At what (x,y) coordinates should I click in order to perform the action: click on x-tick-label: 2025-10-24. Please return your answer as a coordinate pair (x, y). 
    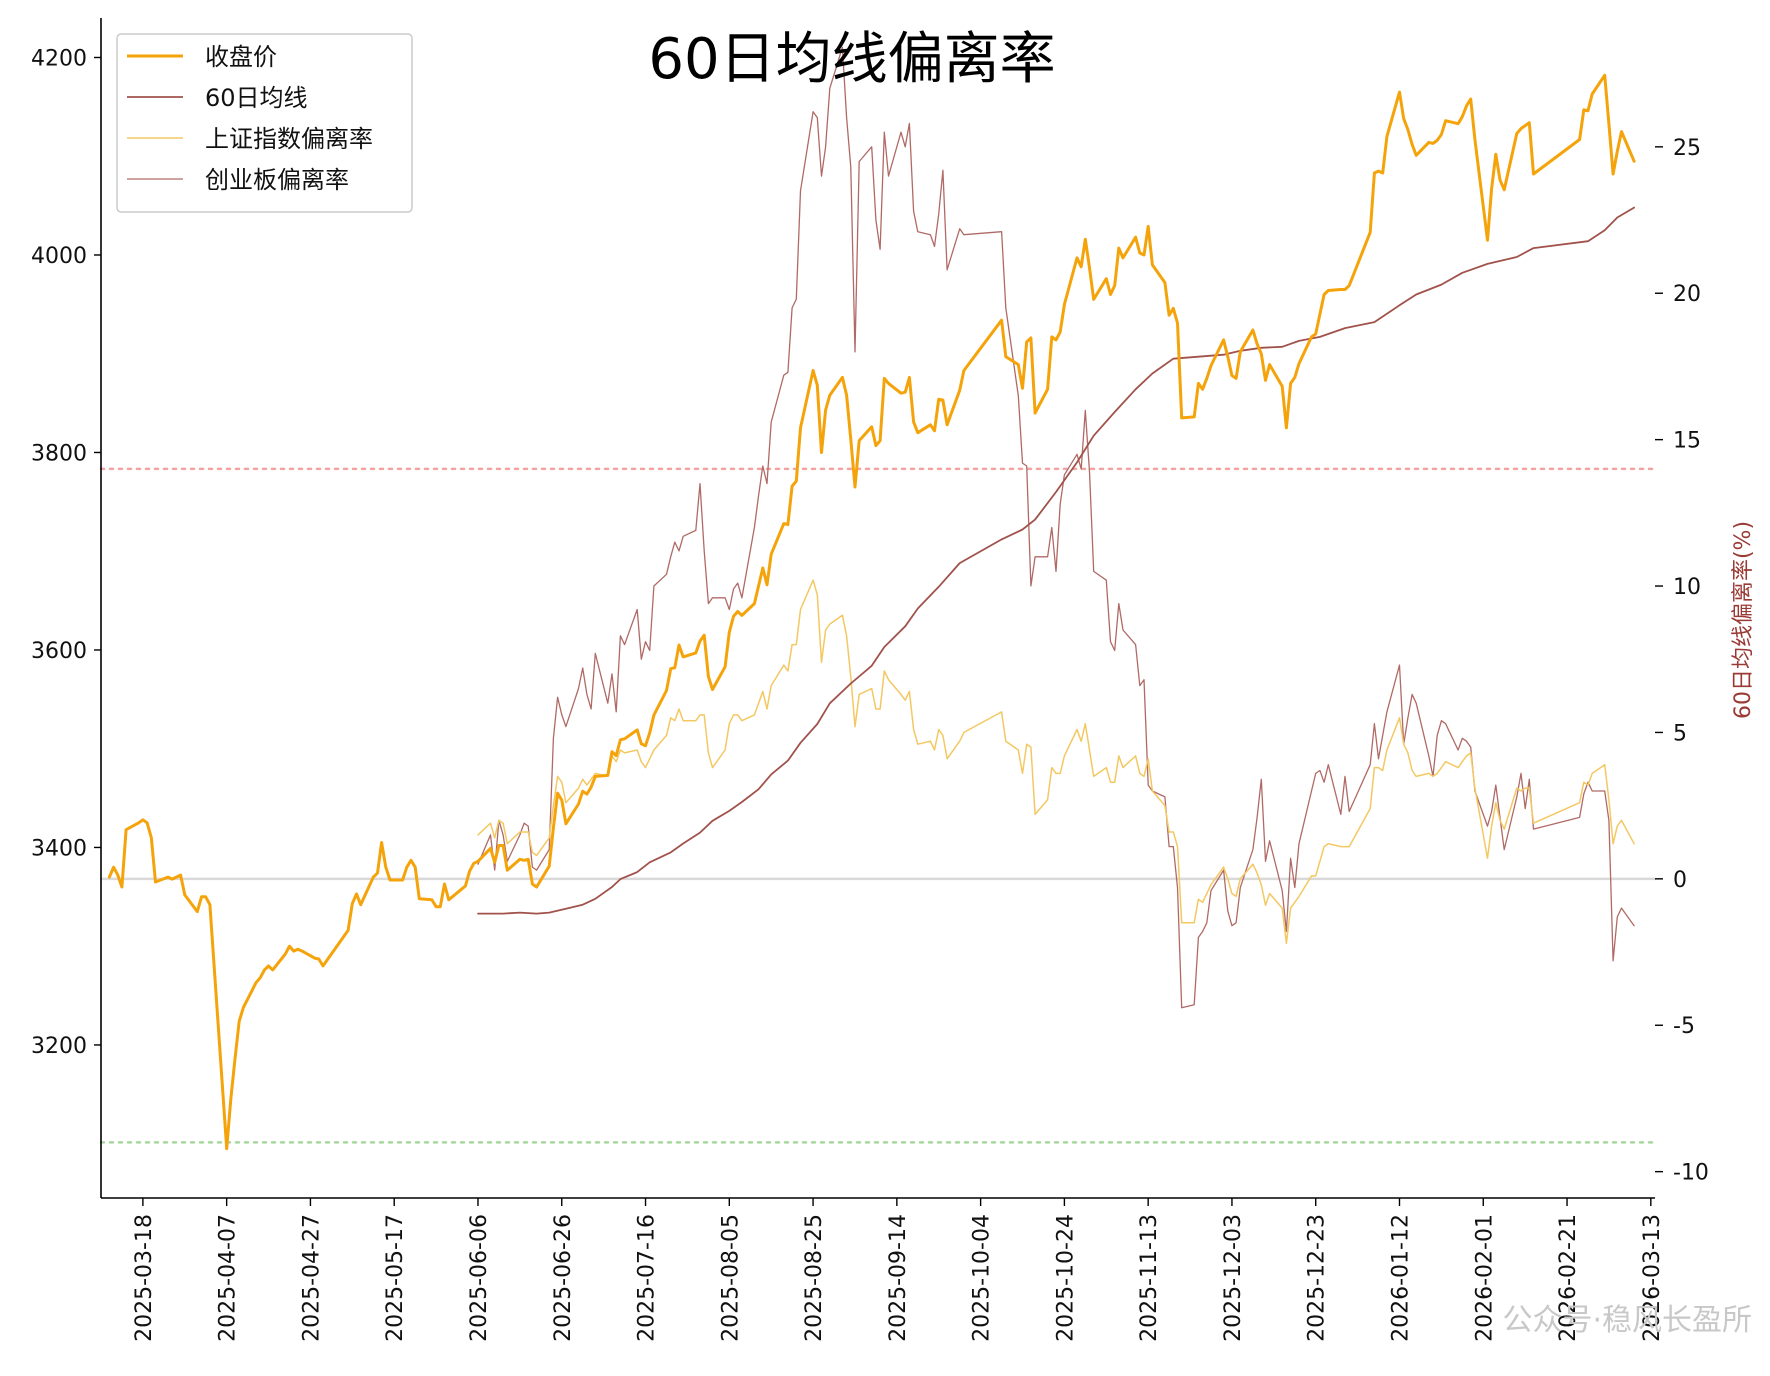
    Looking at the image, I should click on (1065, 1278).